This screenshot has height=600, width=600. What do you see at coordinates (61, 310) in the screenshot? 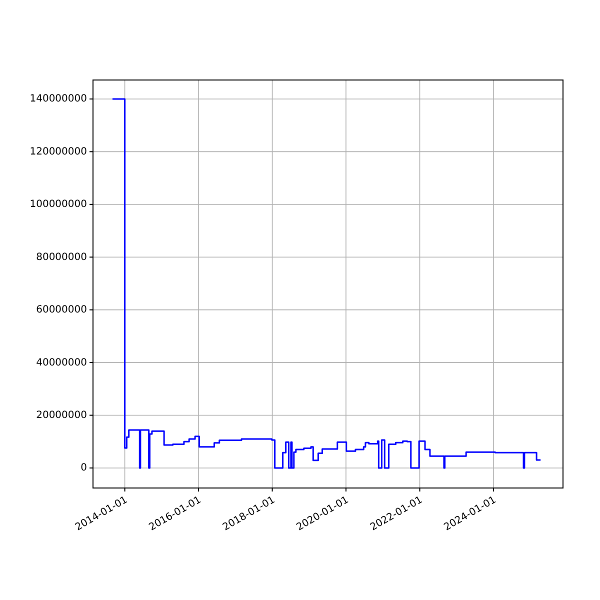
I see `y-tick-label: 60000000` at bounding box center [61, 310].